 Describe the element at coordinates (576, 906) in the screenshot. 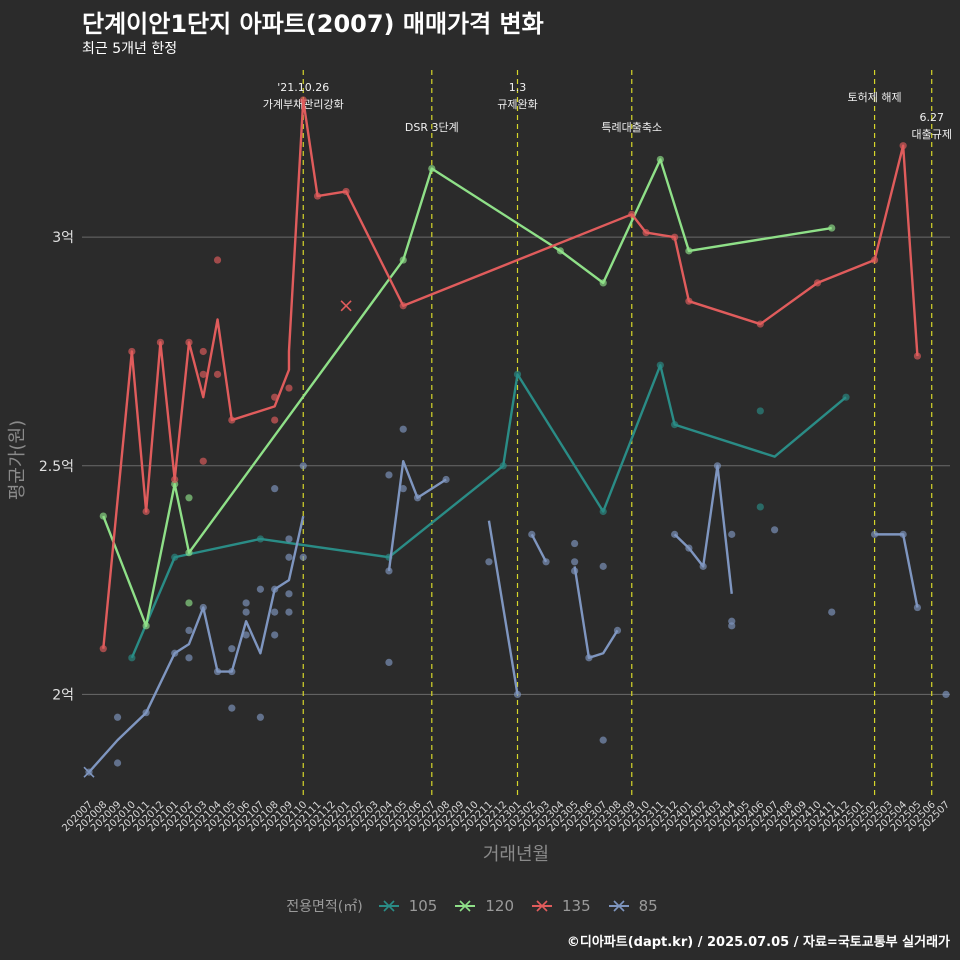

I see `legend-label: 135` at that location.